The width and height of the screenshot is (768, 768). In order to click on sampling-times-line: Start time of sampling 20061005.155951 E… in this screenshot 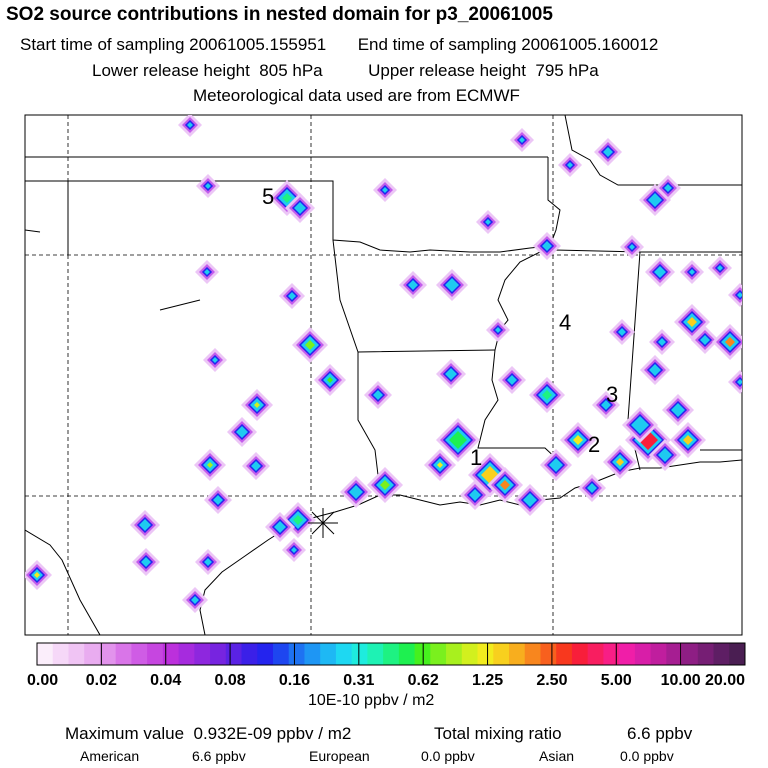, I will do `click(339, 45)`.